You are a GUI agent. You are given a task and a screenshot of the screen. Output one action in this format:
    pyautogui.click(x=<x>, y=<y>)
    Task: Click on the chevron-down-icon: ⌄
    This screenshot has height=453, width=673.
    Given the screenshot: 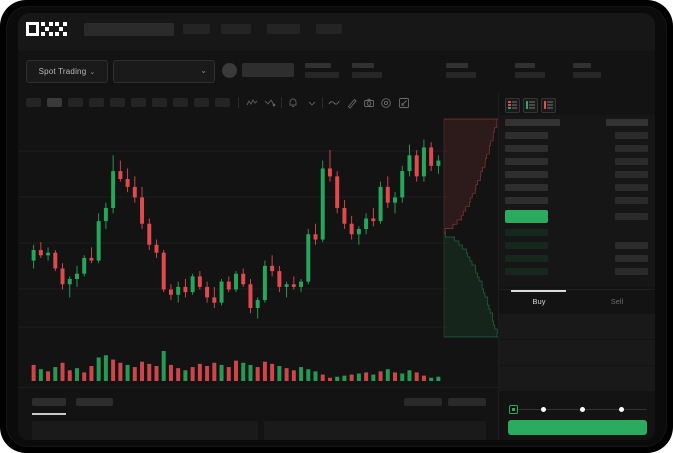 What is the action you would take?
    pyautogui.click(x=203, y=70)
    